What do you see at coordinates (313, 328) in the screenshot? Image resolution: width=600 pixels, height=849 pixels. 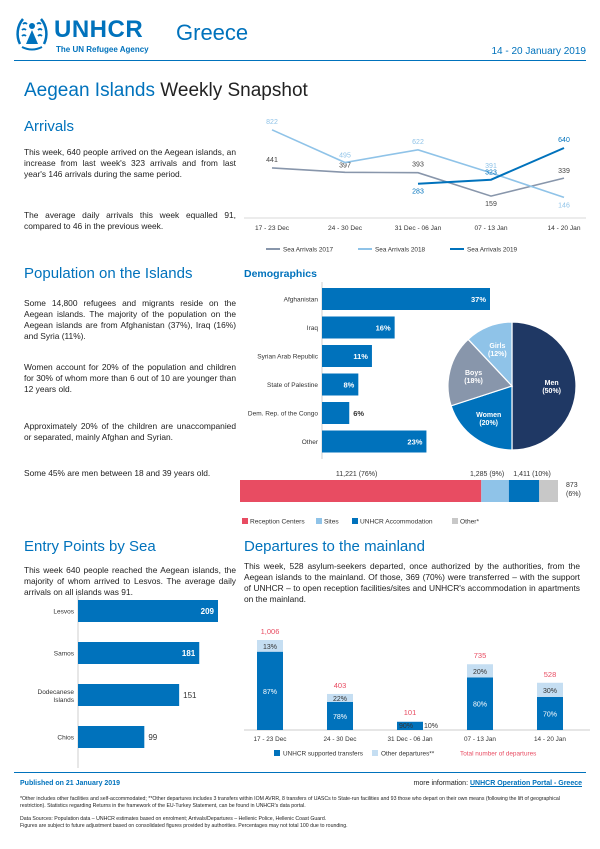 I see `category-label: Iraq` at bounding box center [313, 328].